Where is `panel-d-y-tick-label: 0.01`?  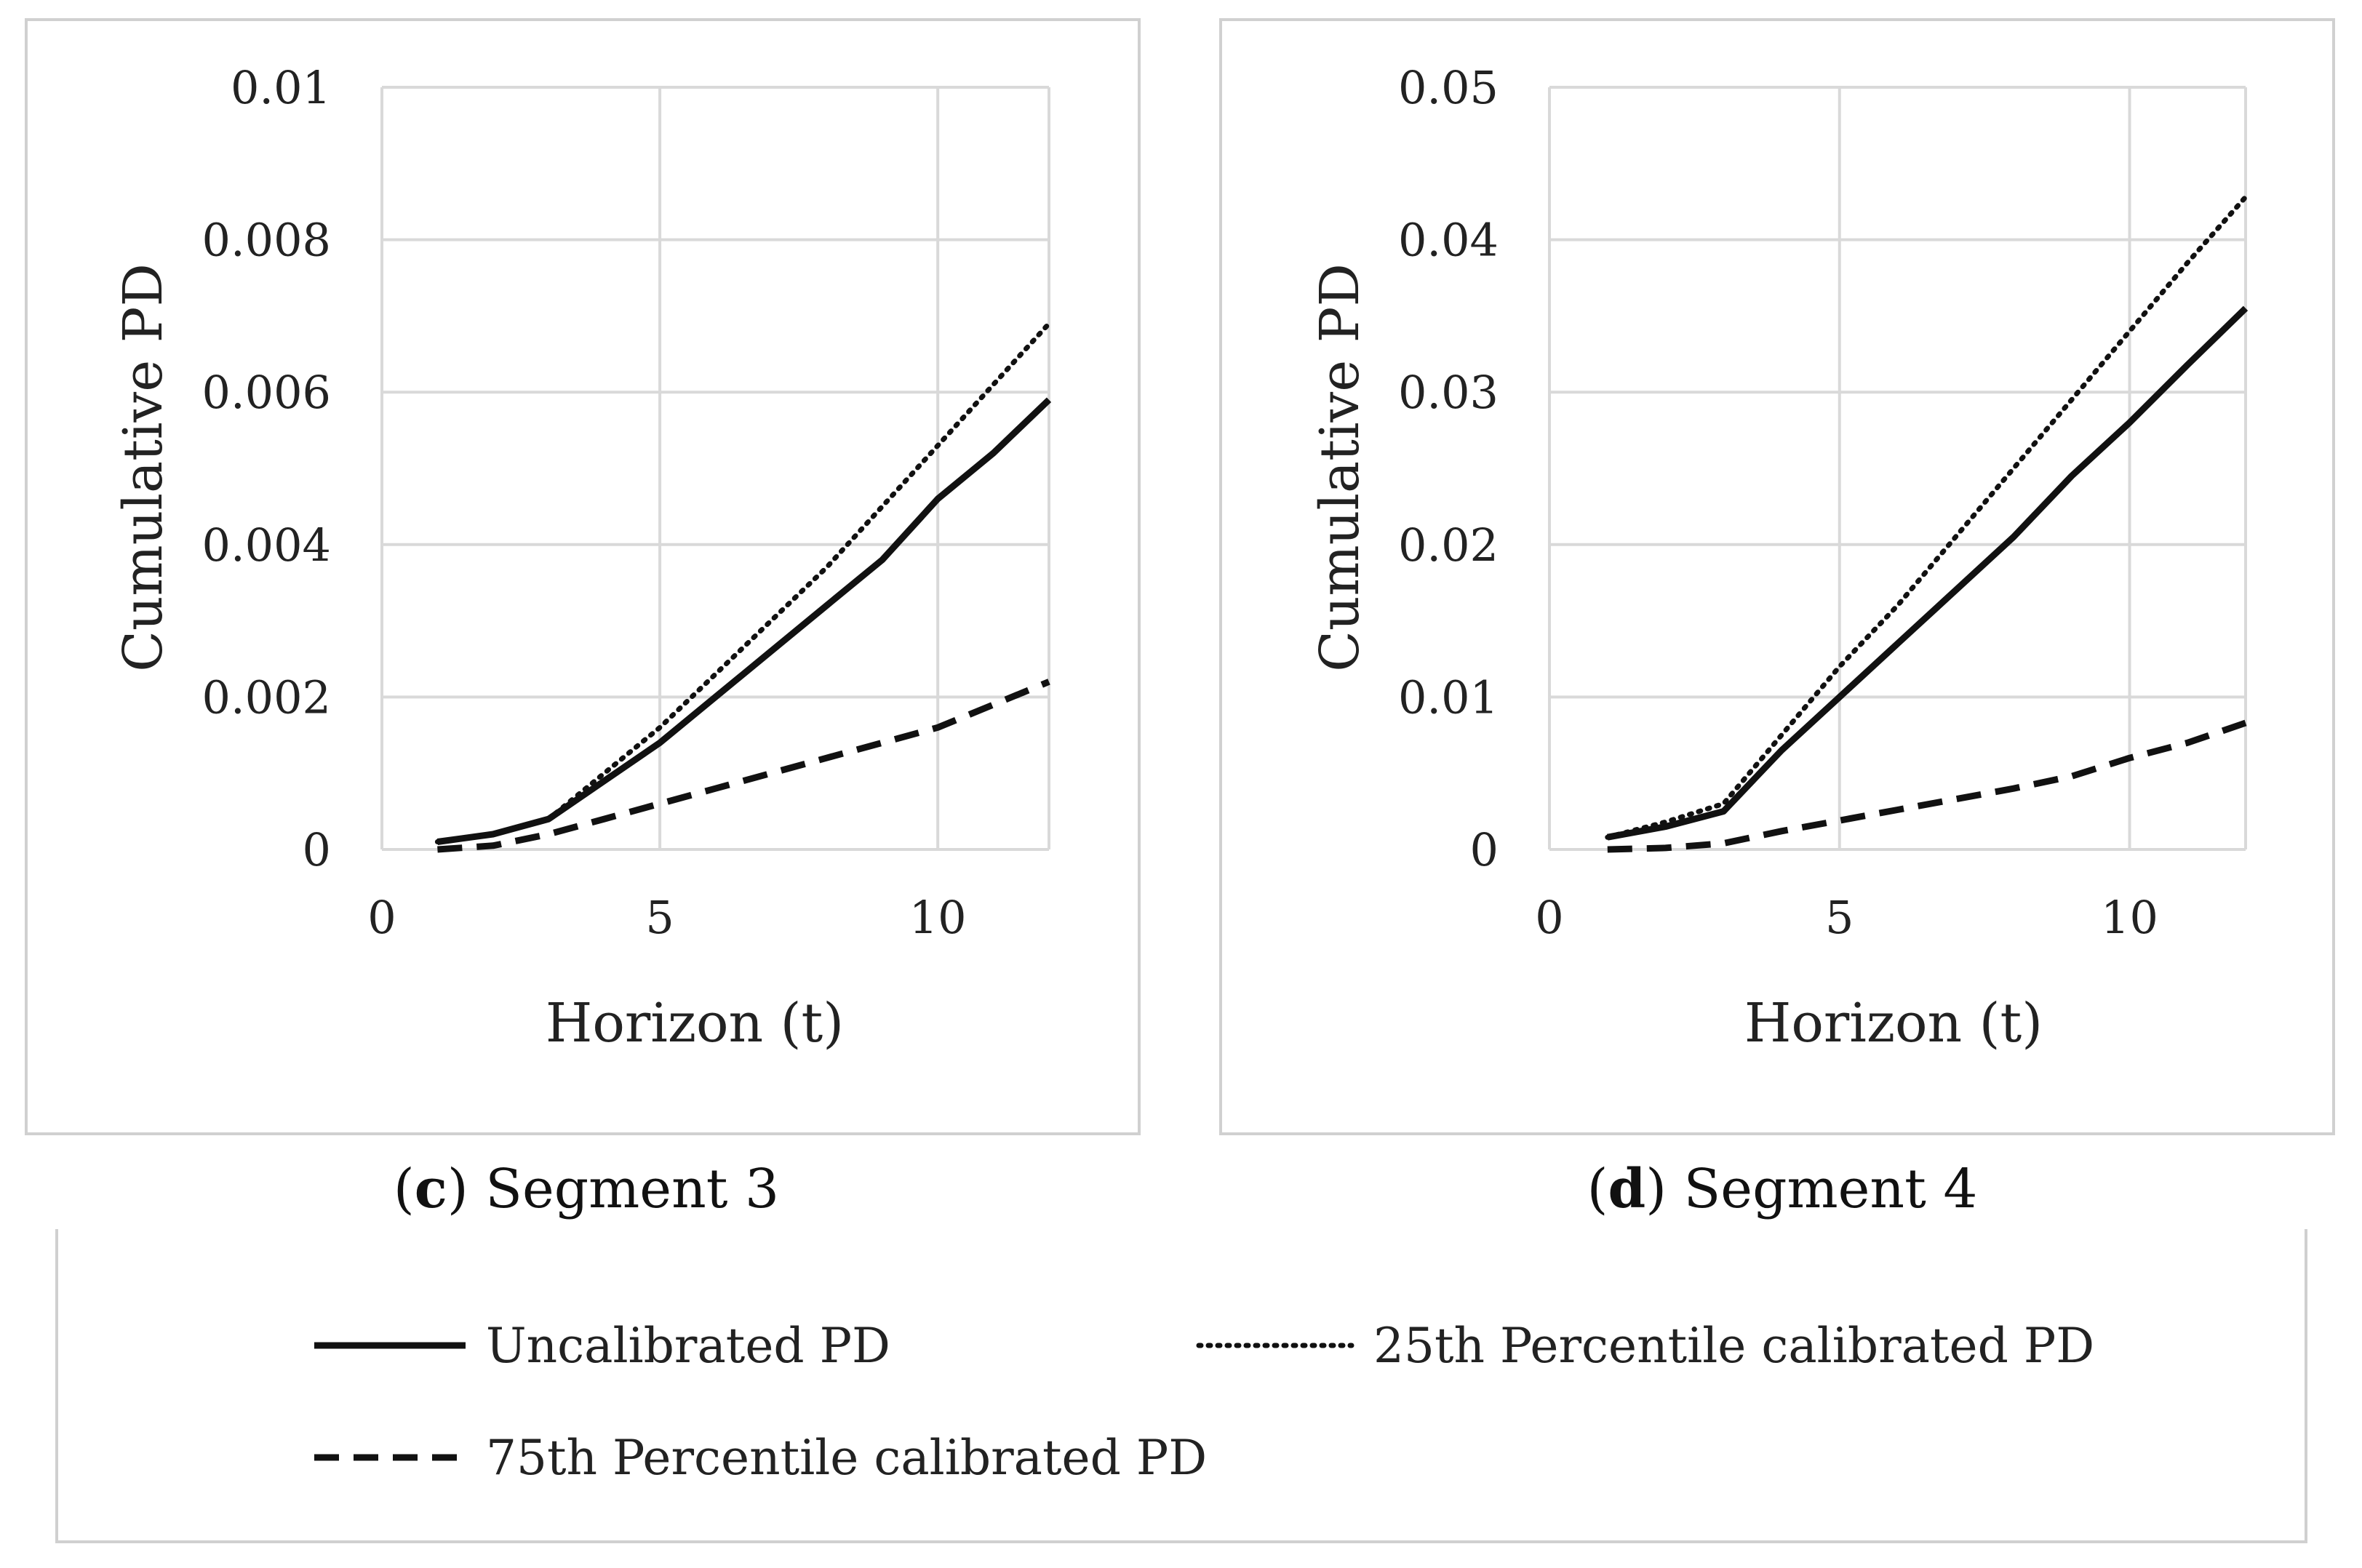 panel-d-y-tick-label: 0.01 is located at coordinates (1448, 697).